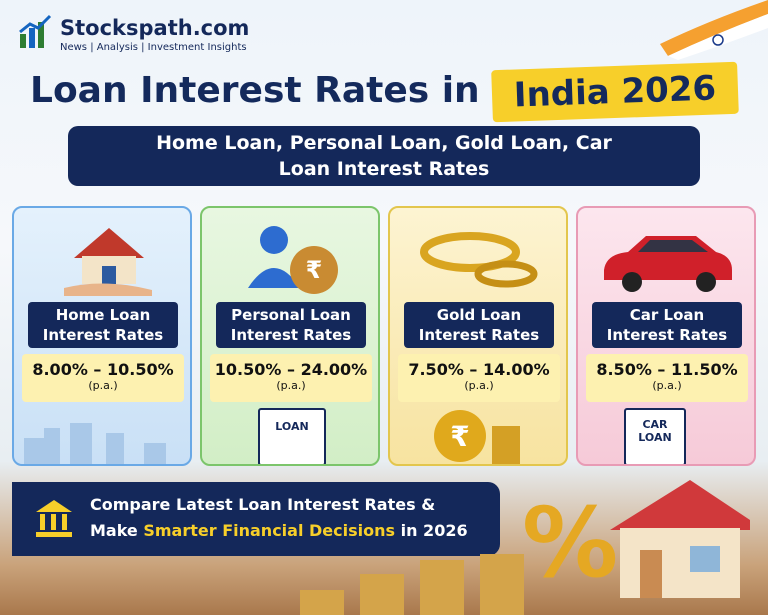 The image size is (768, 615). What do you see at coordinates (434, 530) in the screenshot?
I see `footer-text: in 2026` at bounding box center [434, 530].